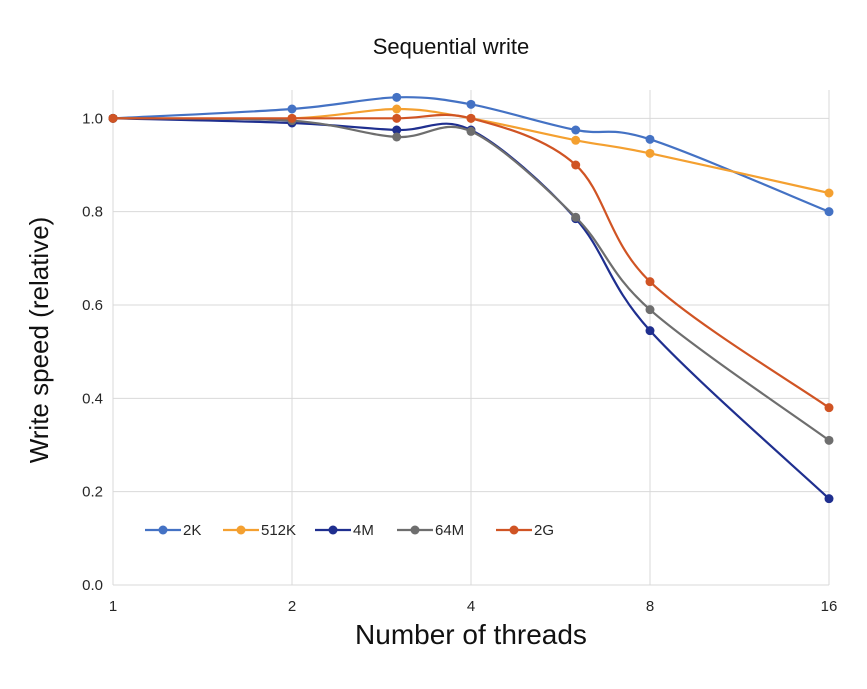 The height and width of the screenshot is (689, 867). Describe the element at coordinates (544, 530) in the screenshot. I see `legend-label: 2G` at that location.